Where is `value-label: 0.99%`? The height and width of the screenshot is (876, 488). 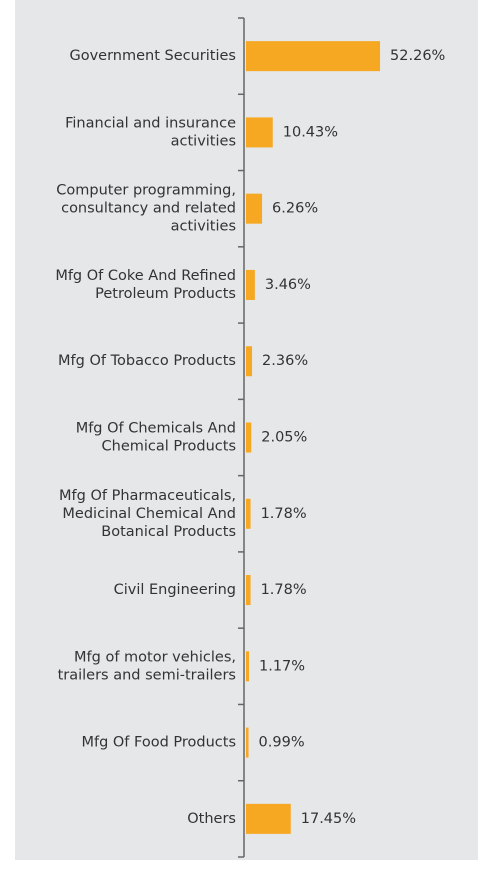 value-label: 0.99% is located at coordinates (282, 743).